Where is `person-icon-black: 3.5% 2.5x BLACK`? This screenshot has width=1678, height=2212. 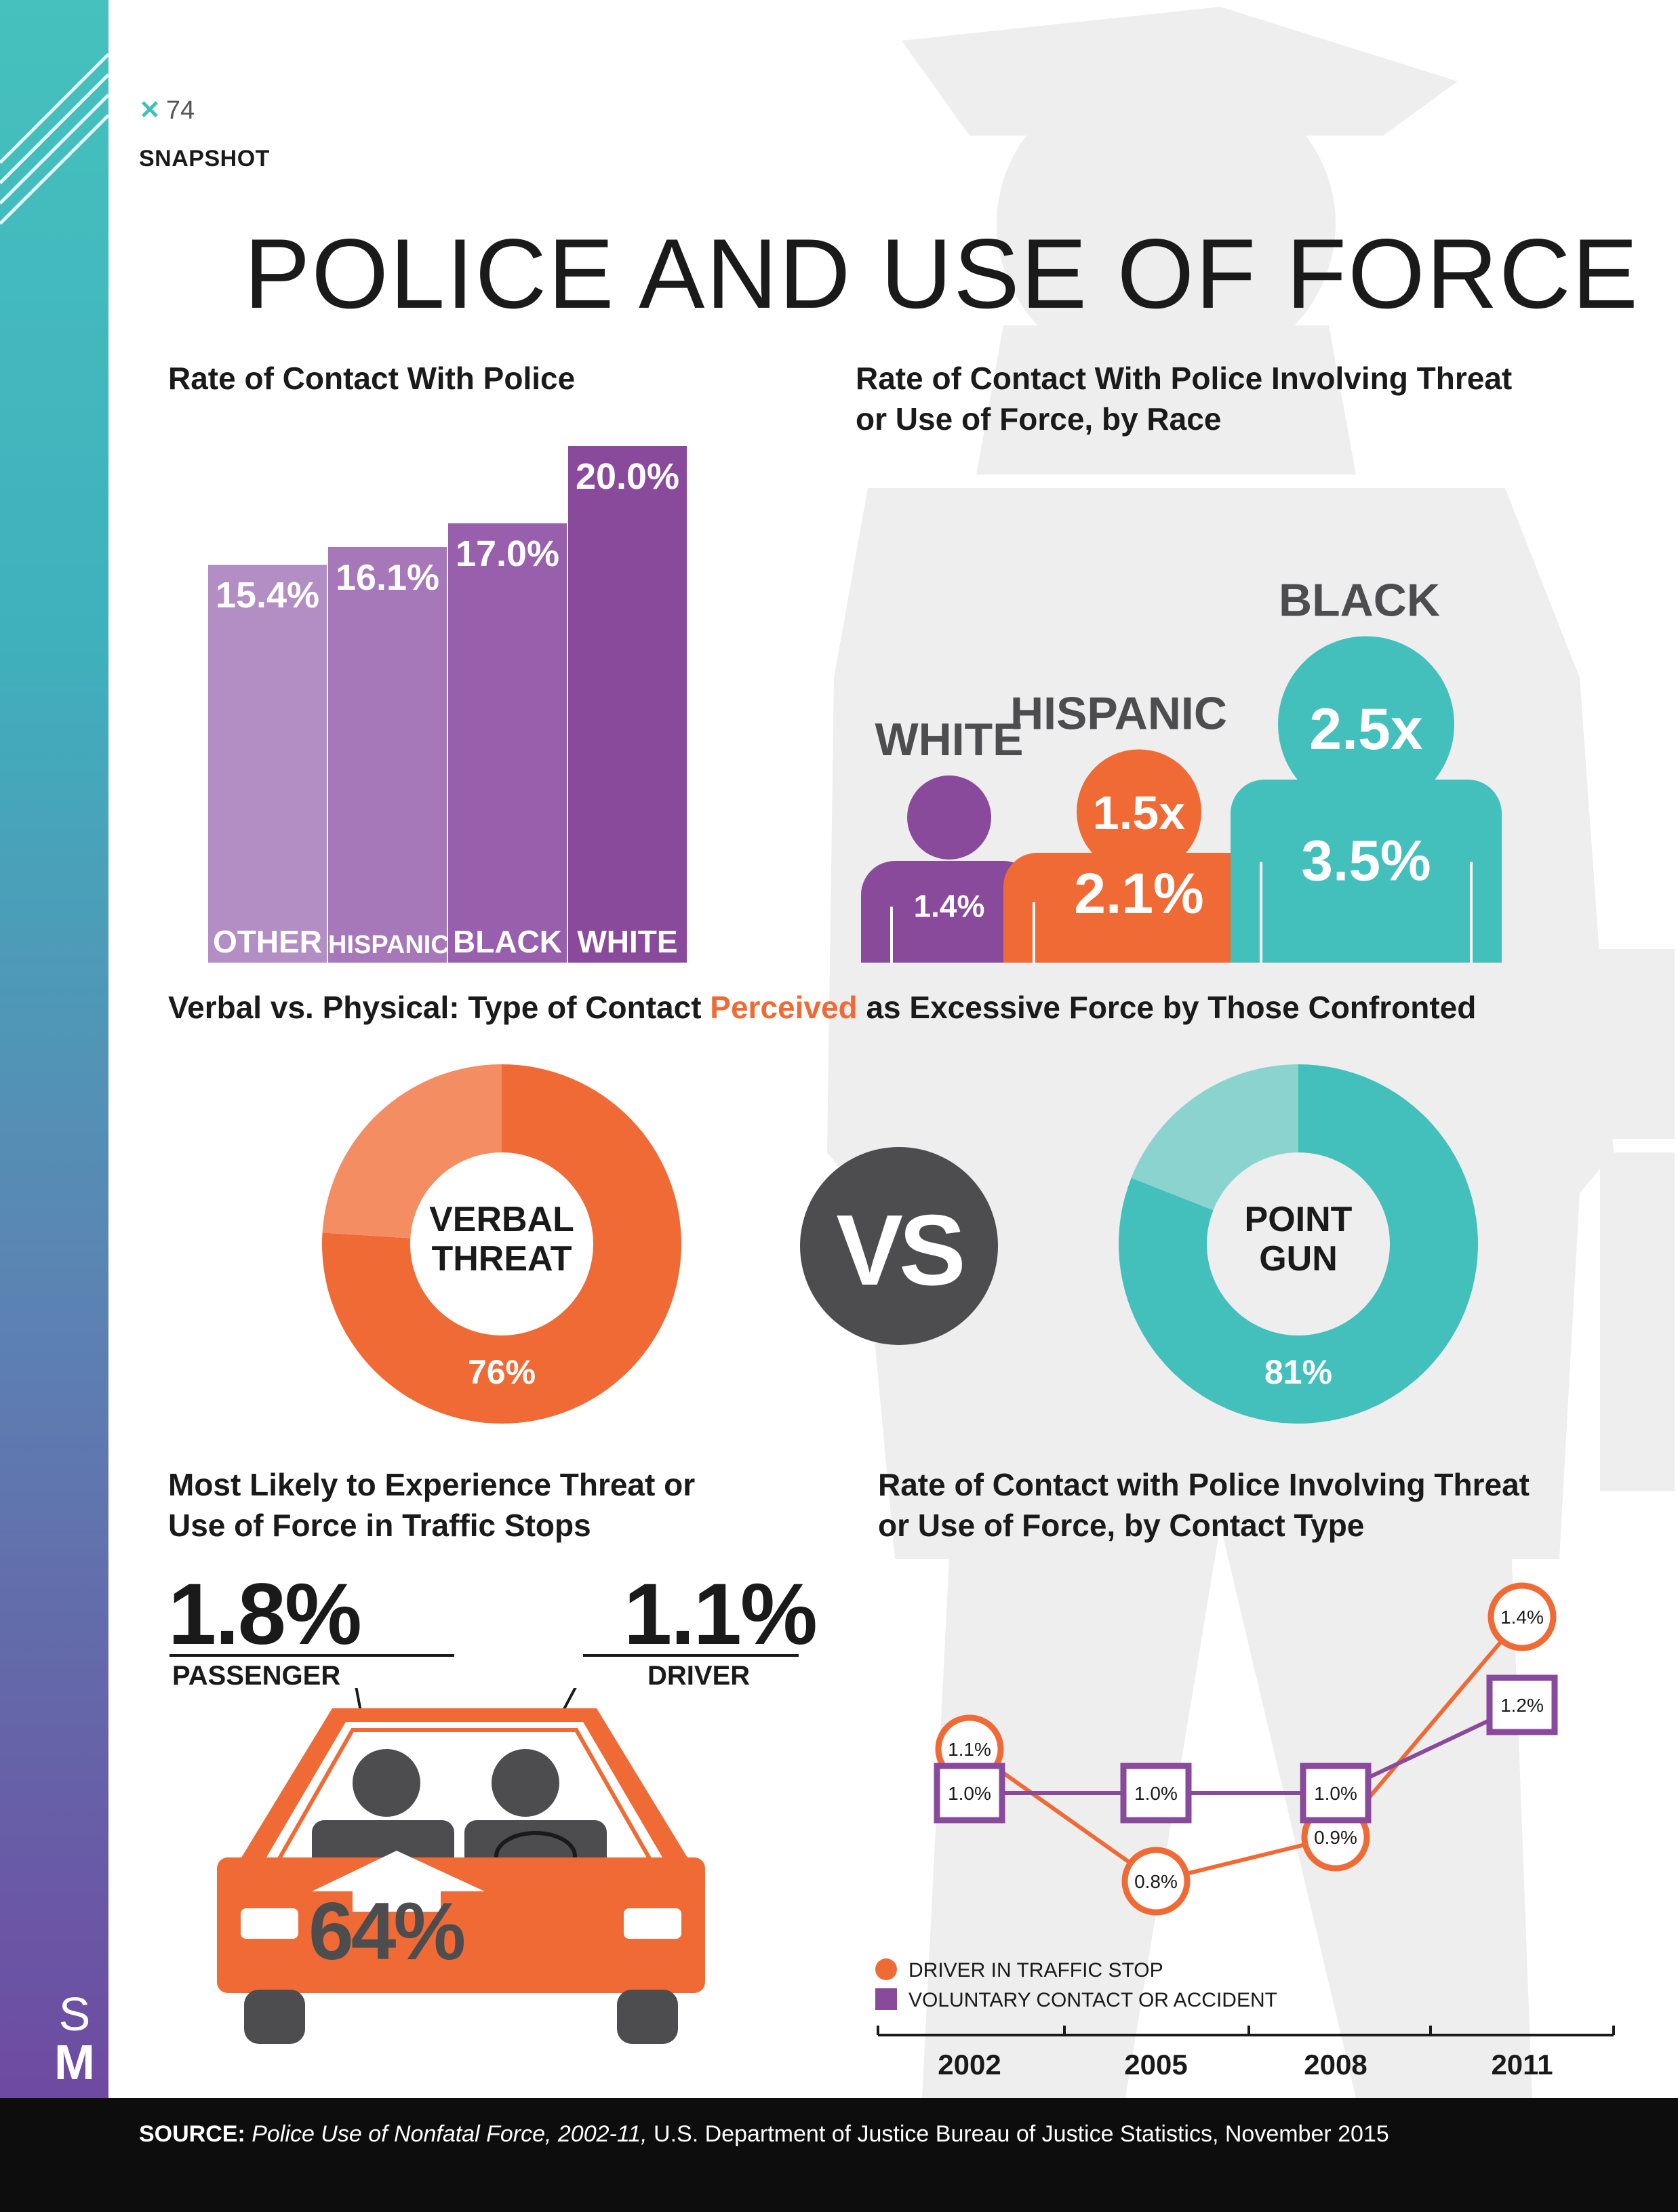
person-icon-black: 3.5% 2.5x BLACK is located at coordinates (1366, 769).